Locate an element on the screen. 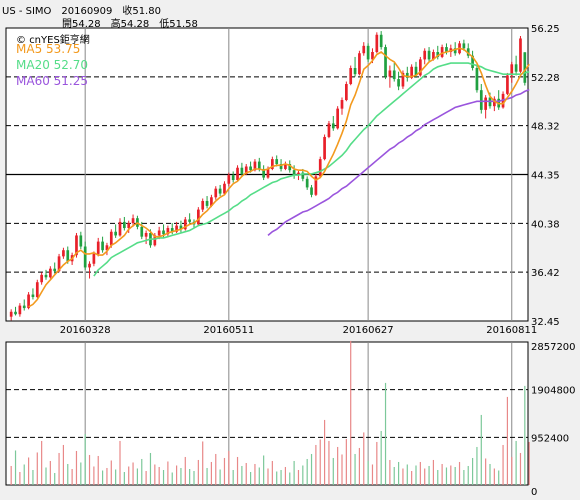 Image resolution: width=580 pixels, height=500 pixels. legend-ma5: MA5 53.75 is located at coordinates (48, 49).